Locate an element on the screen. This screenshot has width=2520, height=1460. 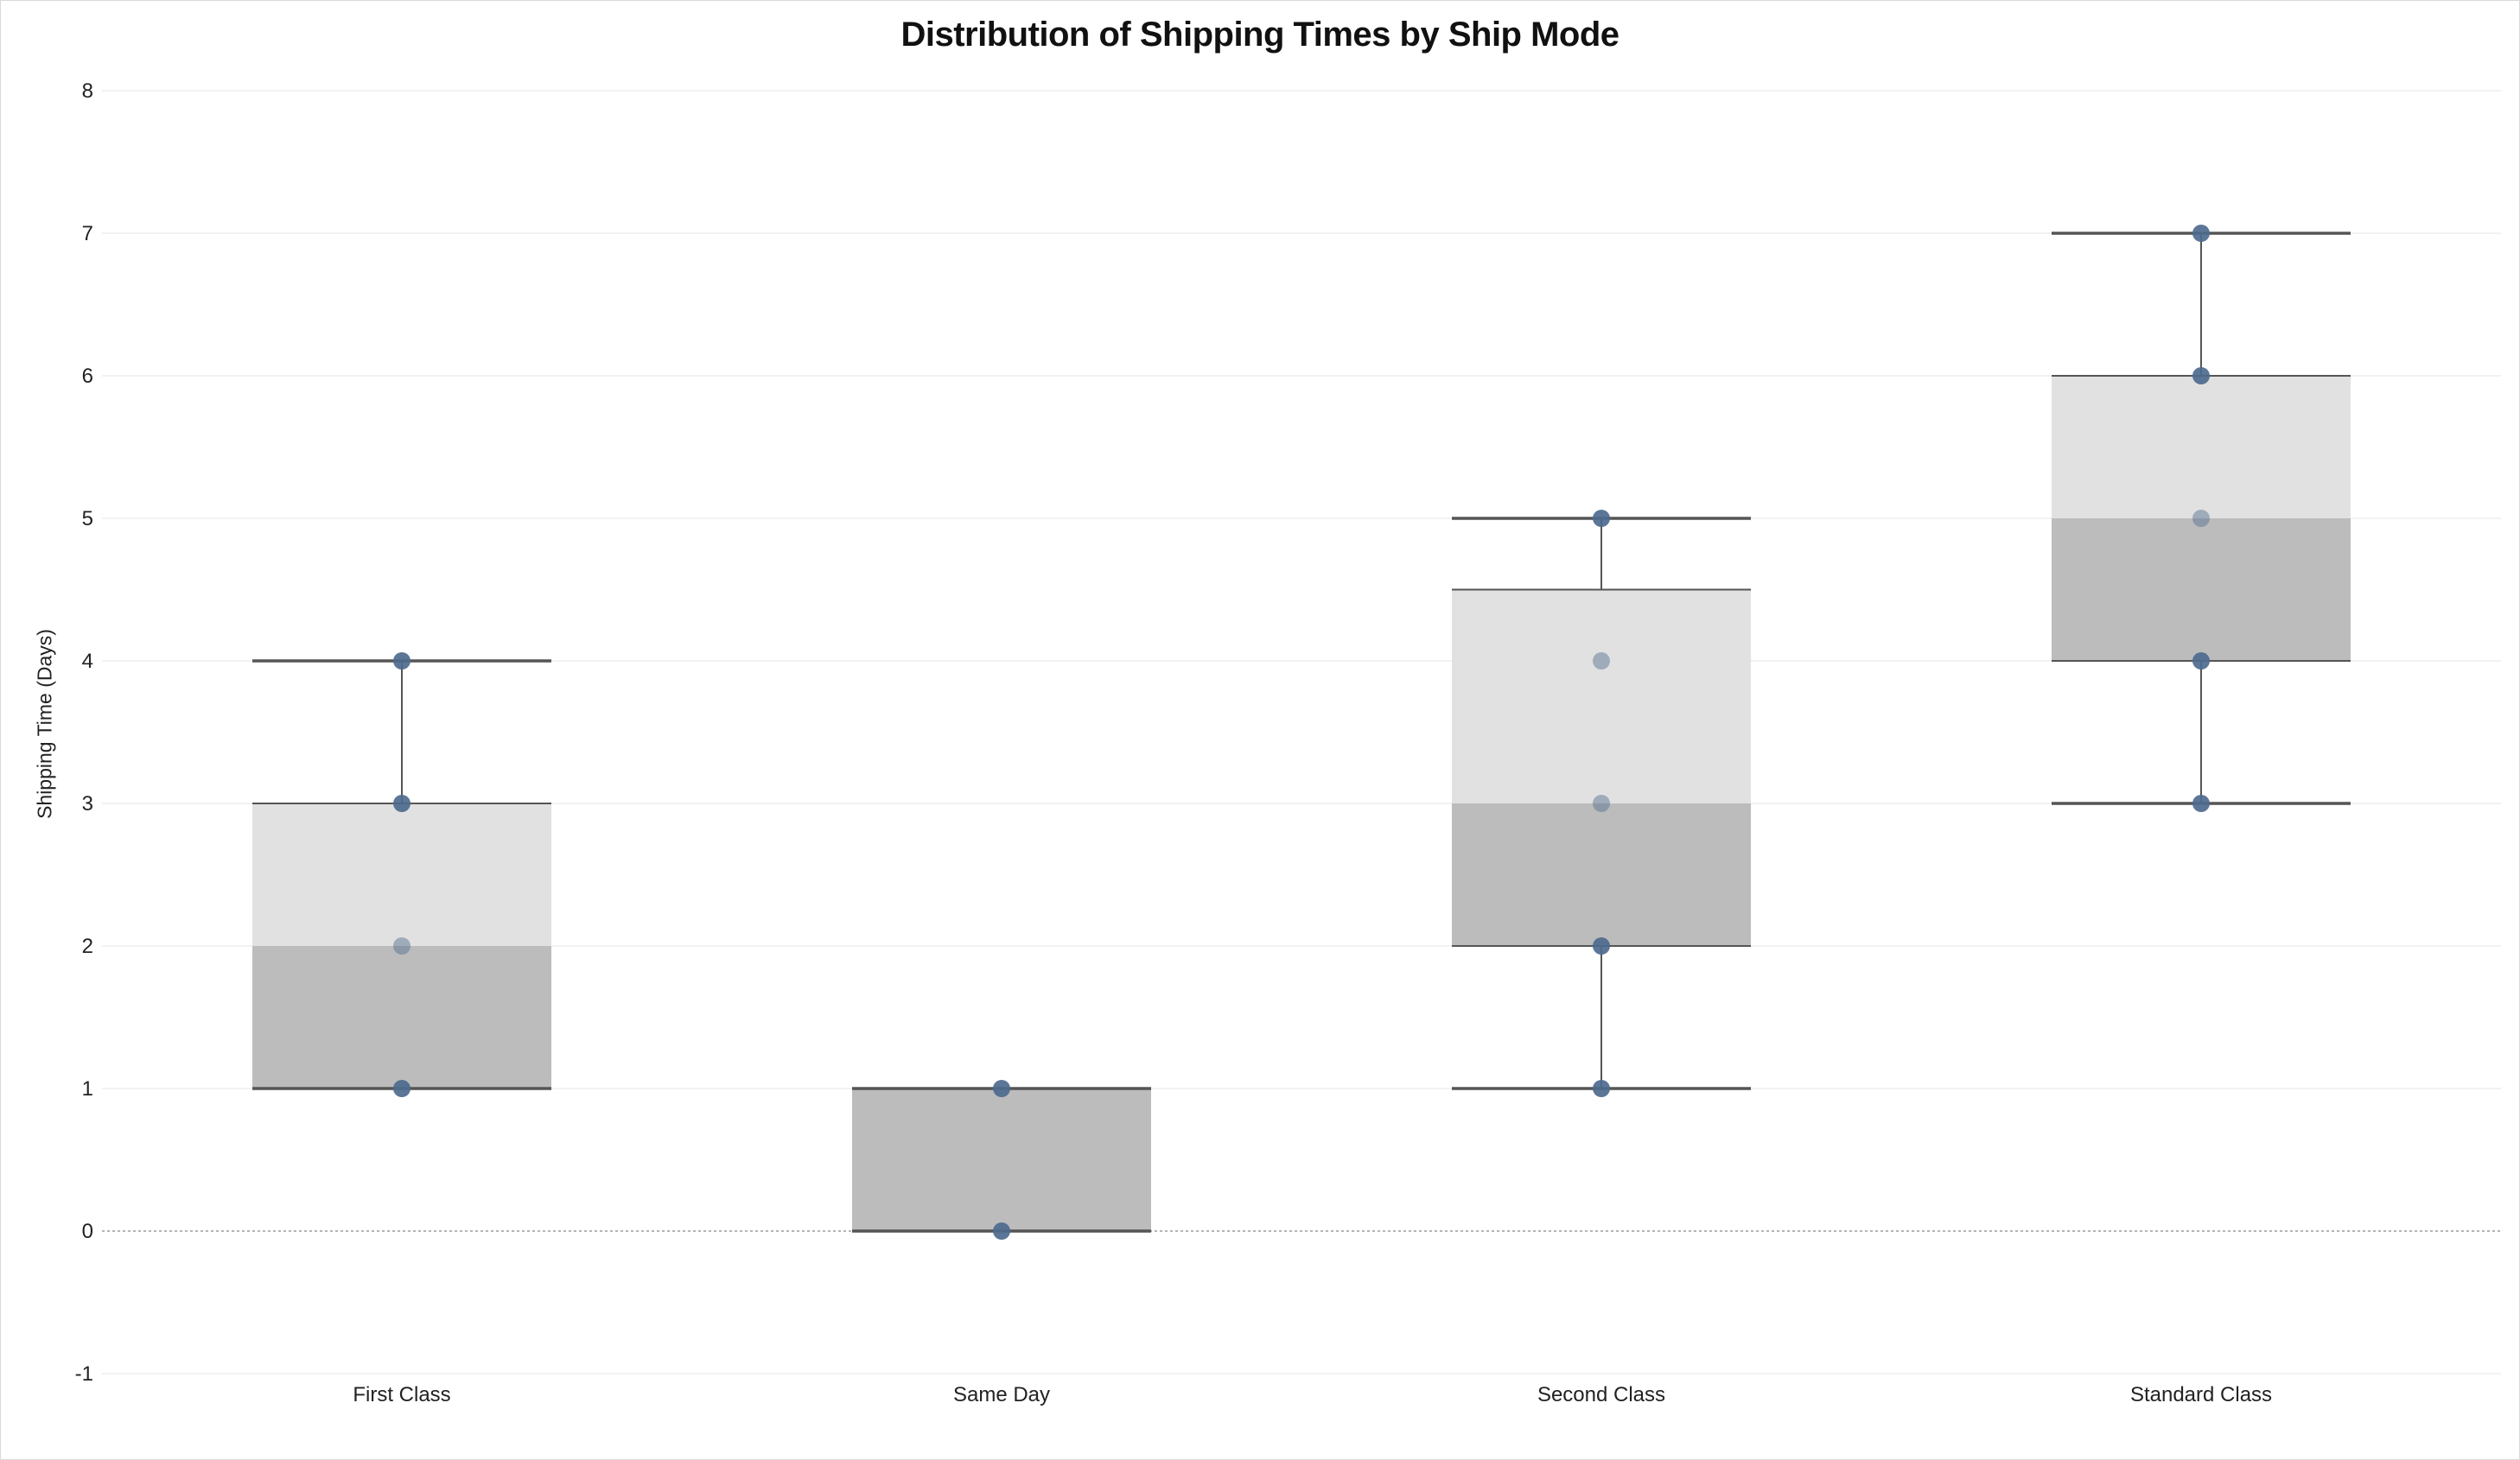
y-axis-ticks: -1 0 1 2 3 4 5 6 7 8 is located at coordinates (84, 732).